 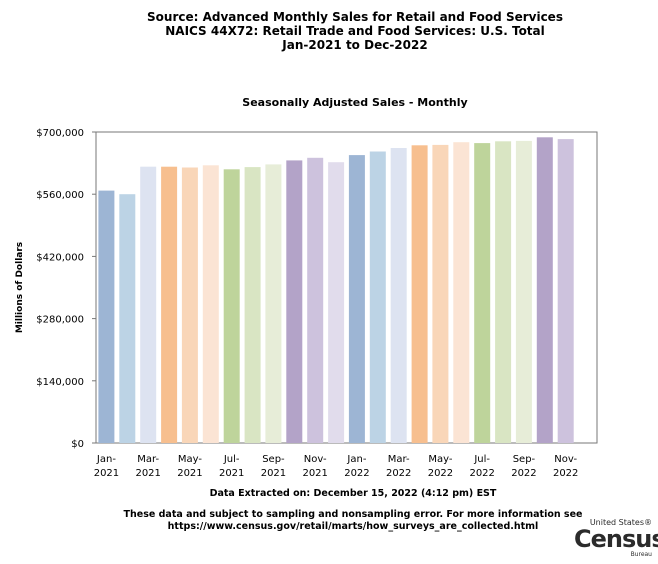 I want to click on y-tick-label: $280,000, so click(x=60, y=320).